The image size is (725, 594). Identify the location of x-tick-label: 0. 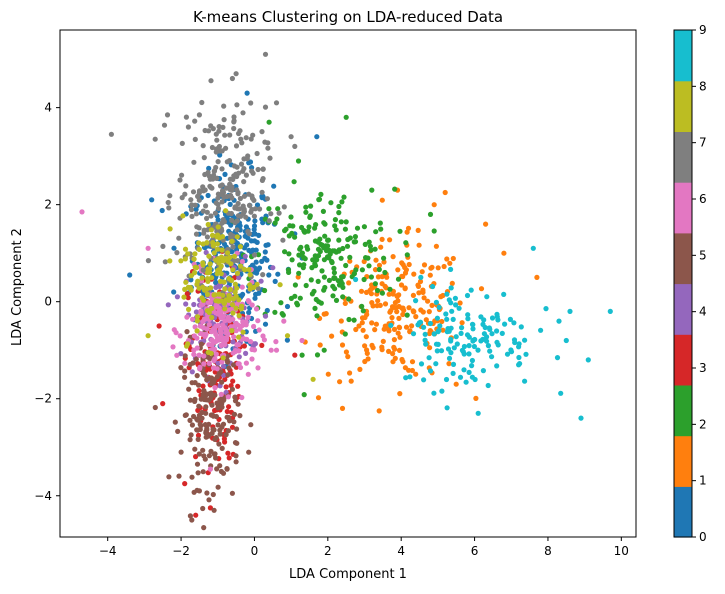
(255, 551).